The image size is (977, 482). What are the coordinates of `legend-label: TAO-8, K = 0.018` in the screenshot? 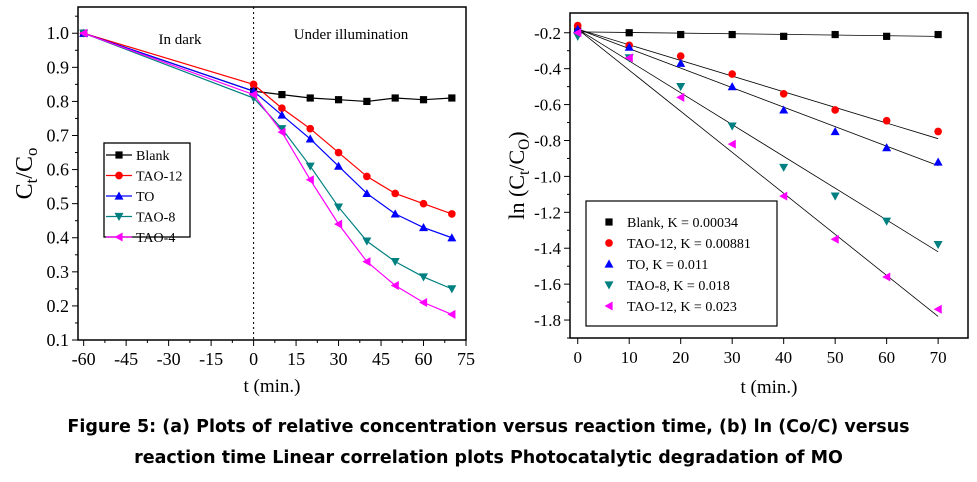 It's located at (678, 286).